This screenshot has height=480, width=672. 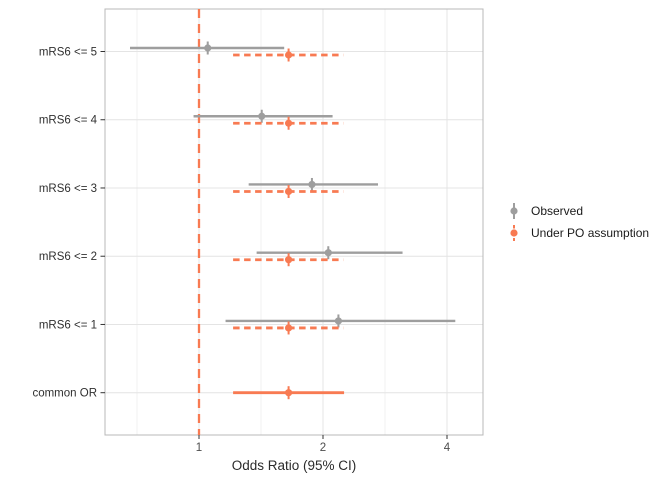 I want to click on y-axis-label-5: common OR, so click(x=64, y=394).